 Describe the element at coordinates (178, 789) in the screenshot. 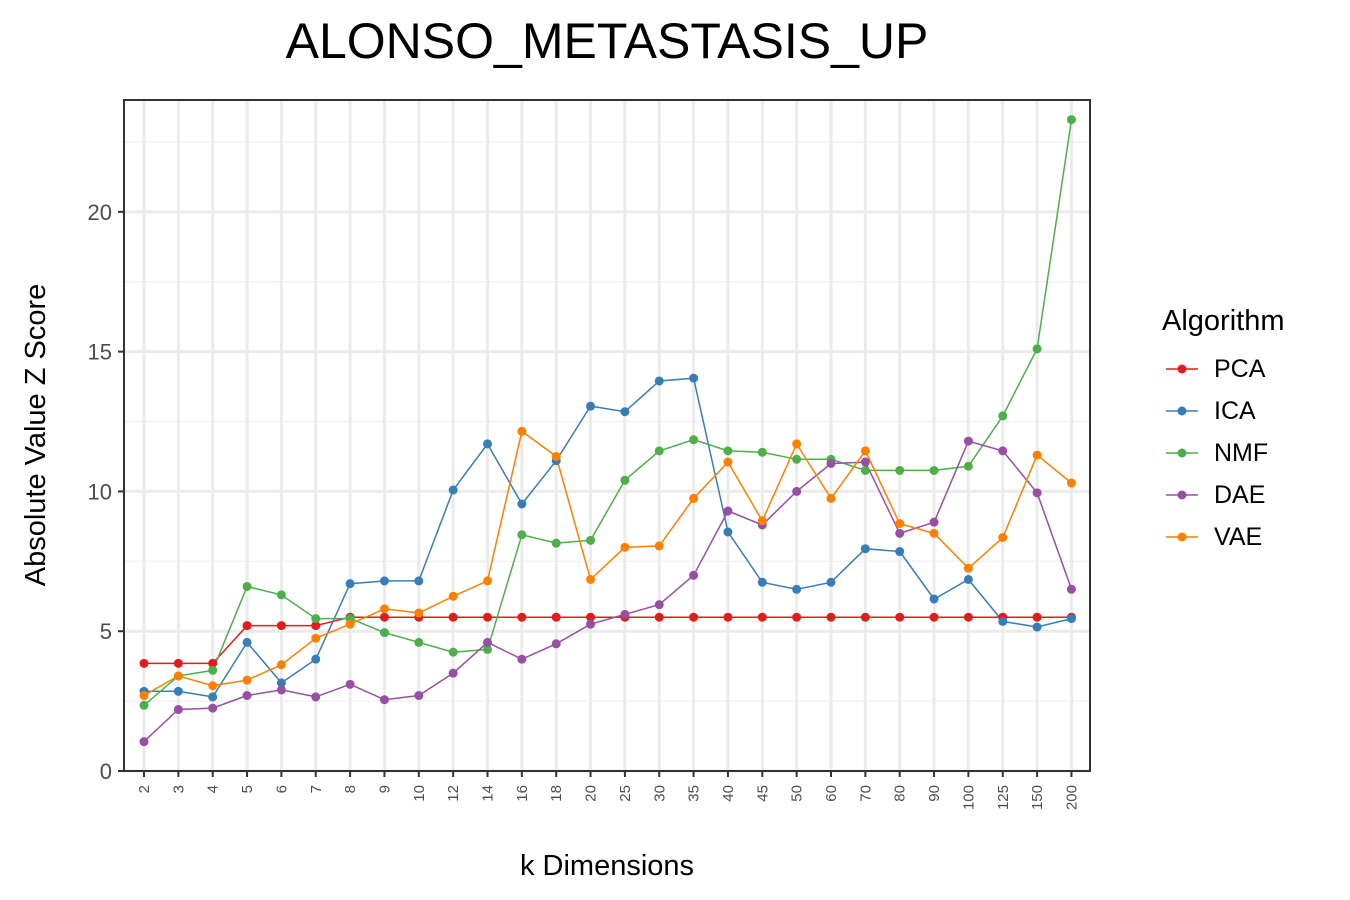

I see `x-tick-label: 3` at that location.